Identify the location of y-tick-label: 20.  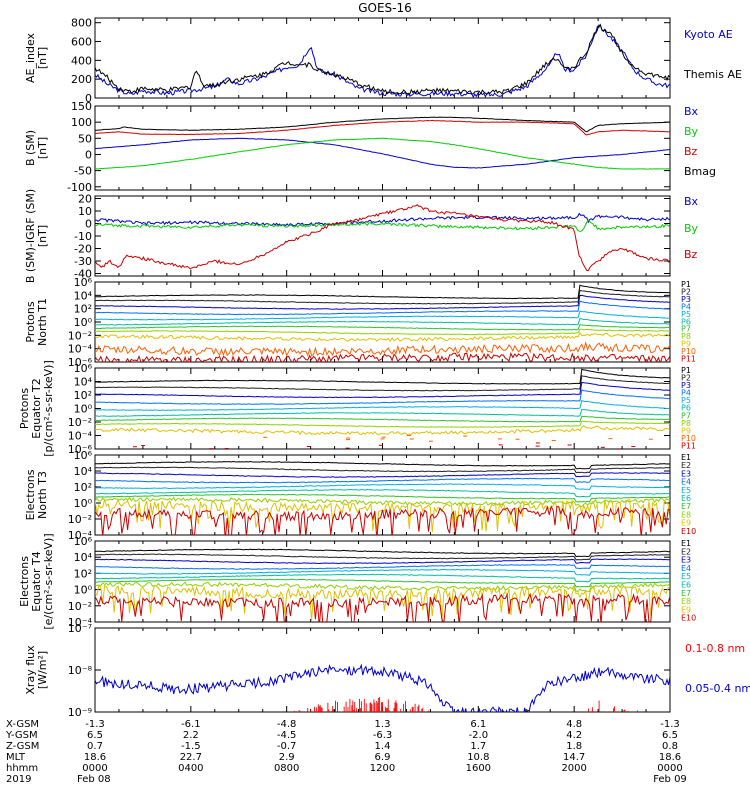
(85, 199).